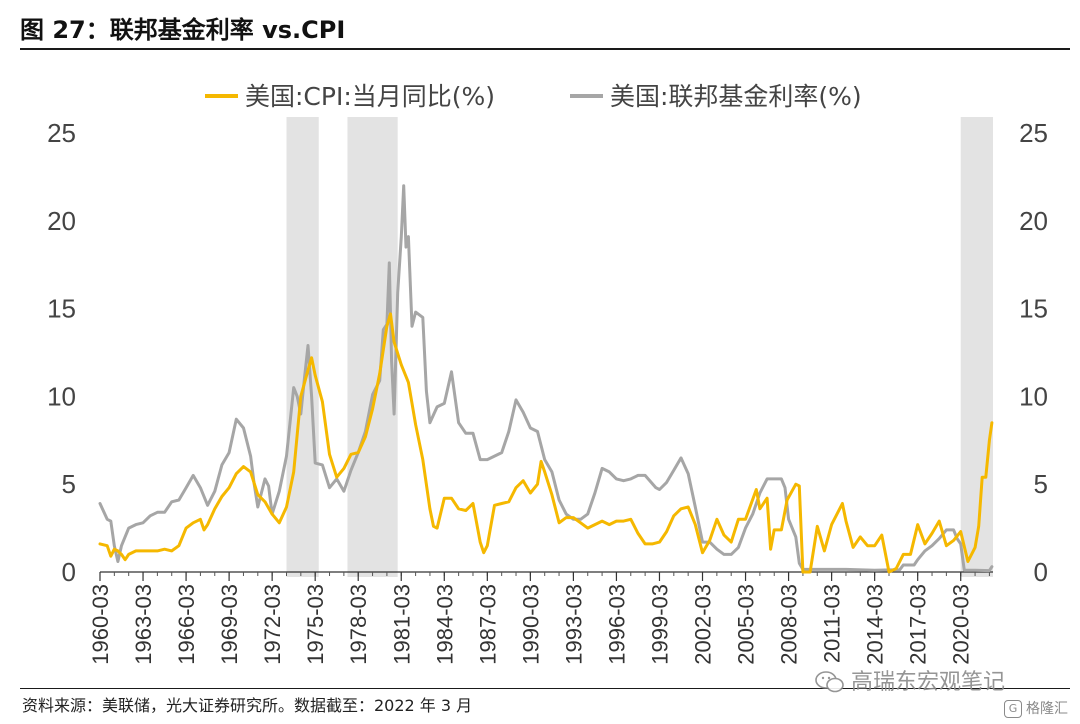 The height and width of the screenshot is (724, 1080). What do you see at coordinates (1033, 221) in the screenshot?
I see `y-tick-label-right: 20` at bounding box center [1033, 221].